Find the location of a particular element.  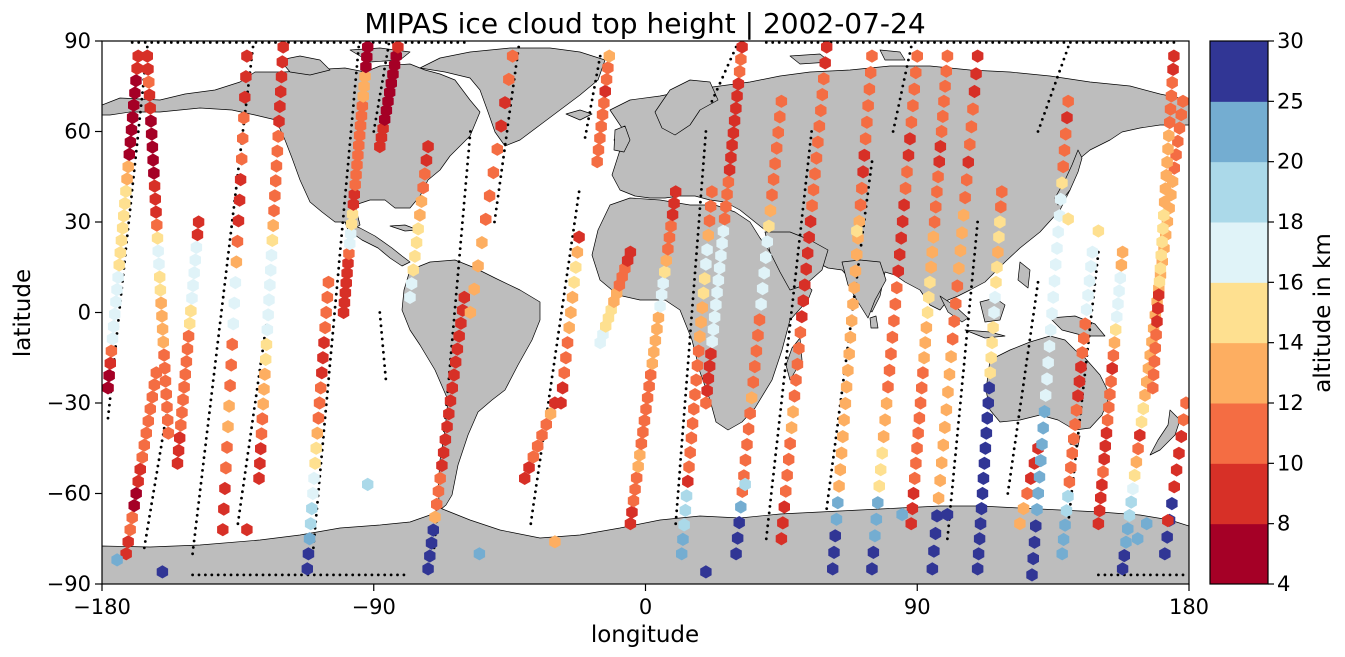

y-tick-label: 30 is located at coordinates (77, 222).